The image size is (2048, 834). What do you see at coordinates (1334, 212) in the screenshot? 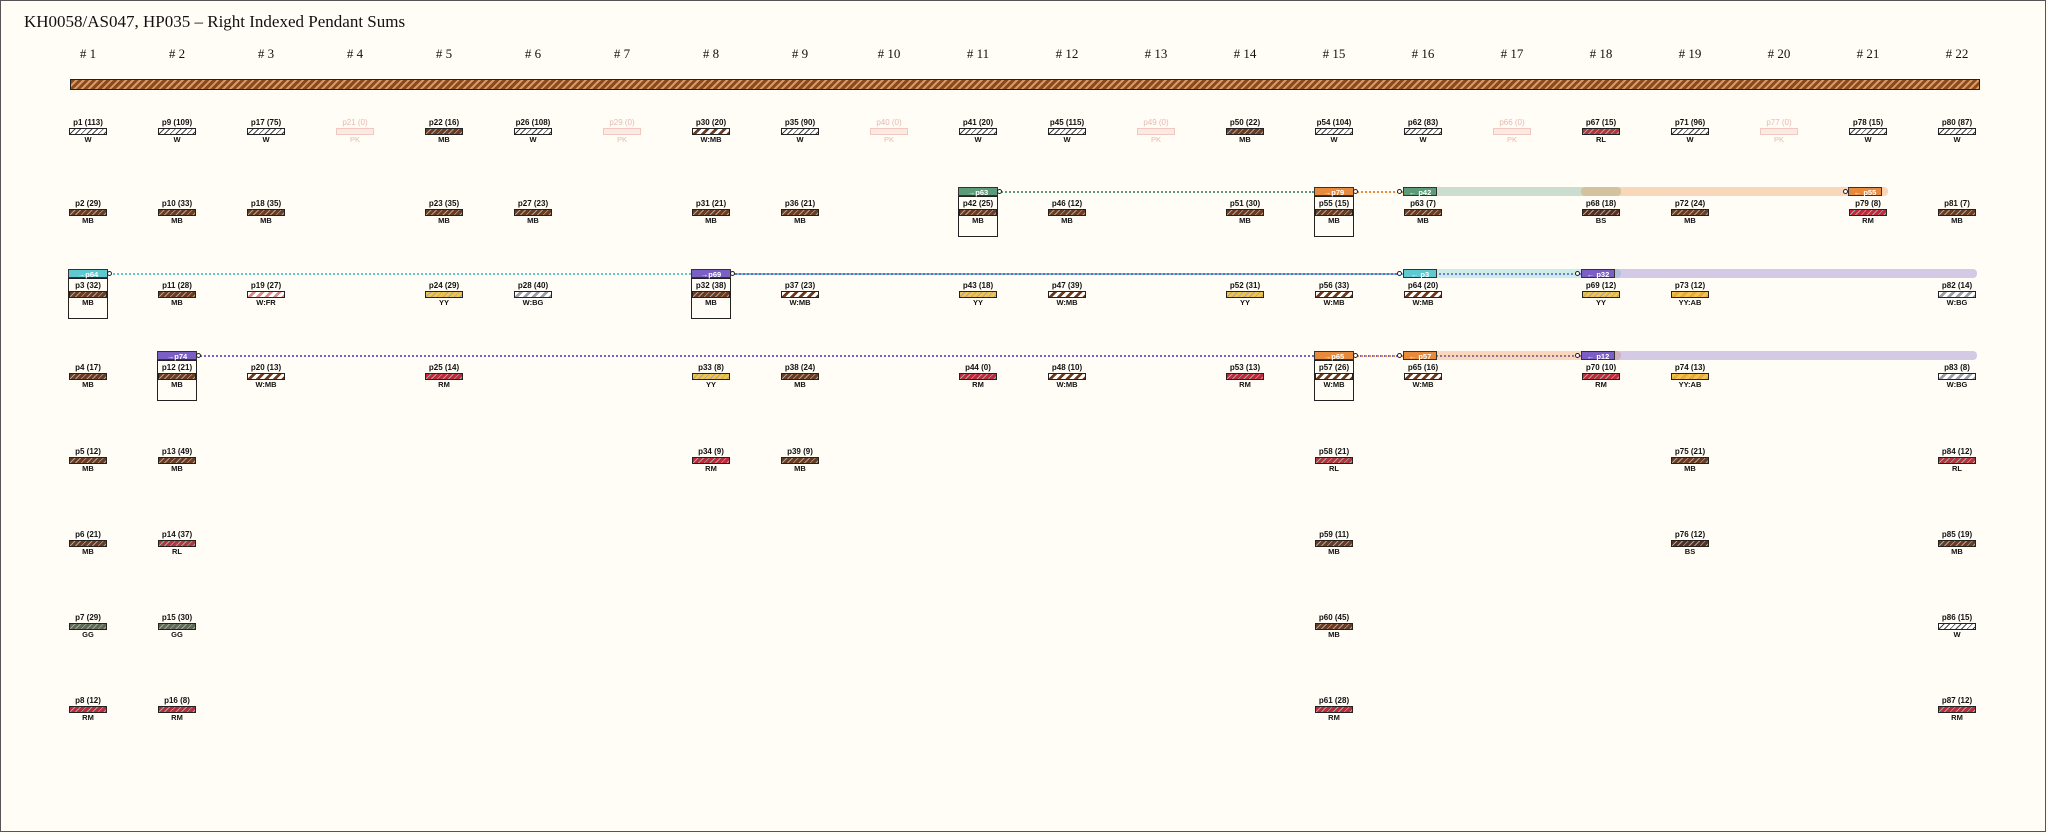
I see `pendant: p55 (15) MB` at bounding box center [1334, 212].